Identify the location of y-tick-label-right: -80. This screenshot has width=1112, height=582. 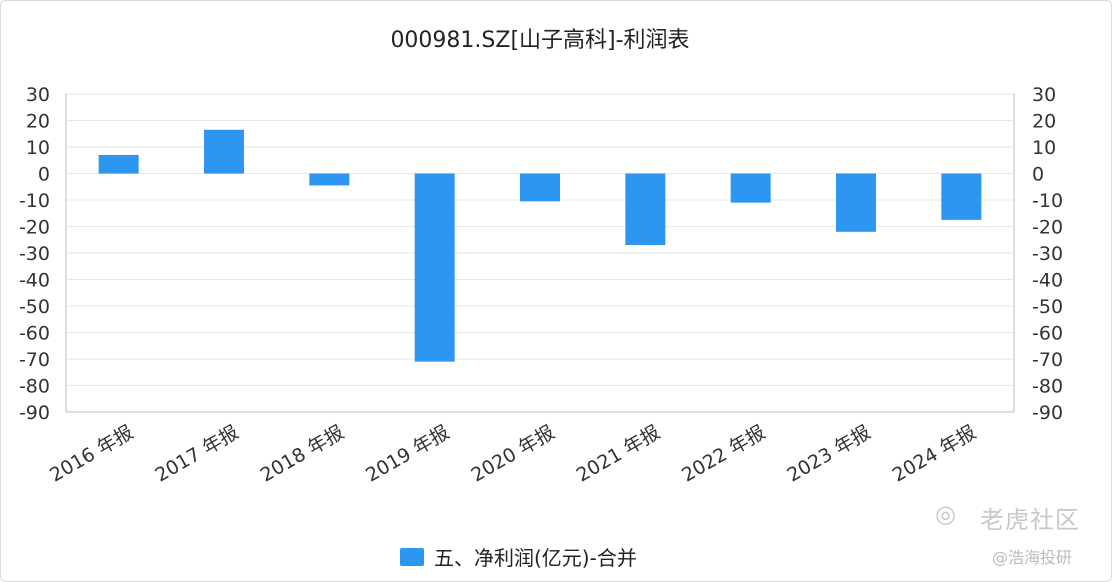
(1047, 387).